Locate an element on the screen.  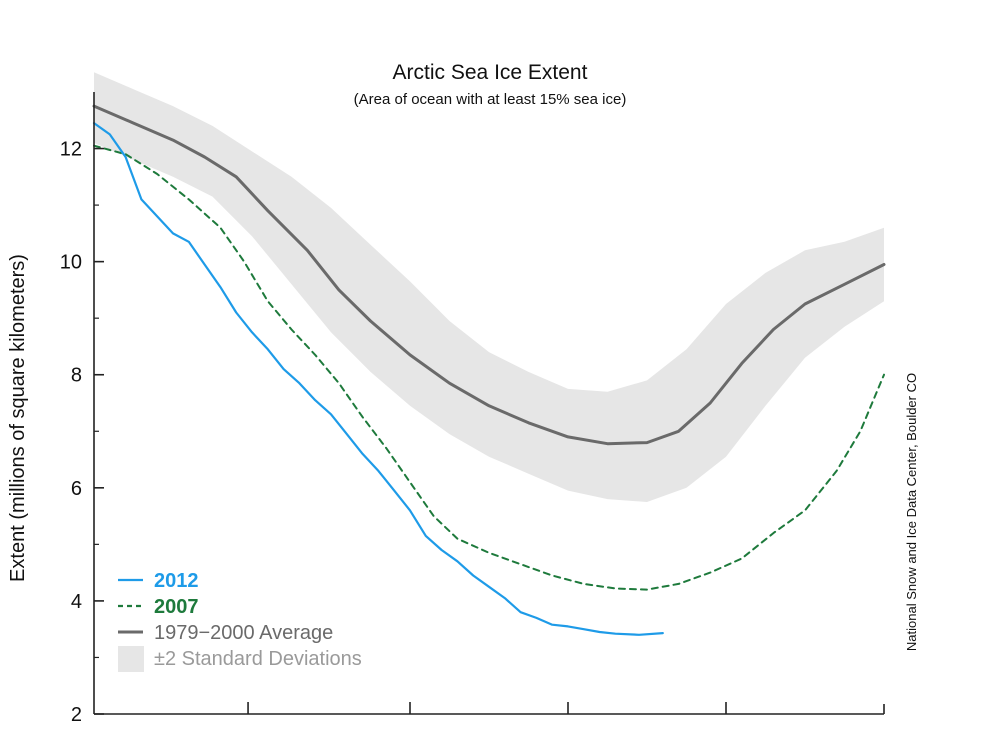
legend-label-3: ±2 Standard Deviations is located at coordinates (258, 659).